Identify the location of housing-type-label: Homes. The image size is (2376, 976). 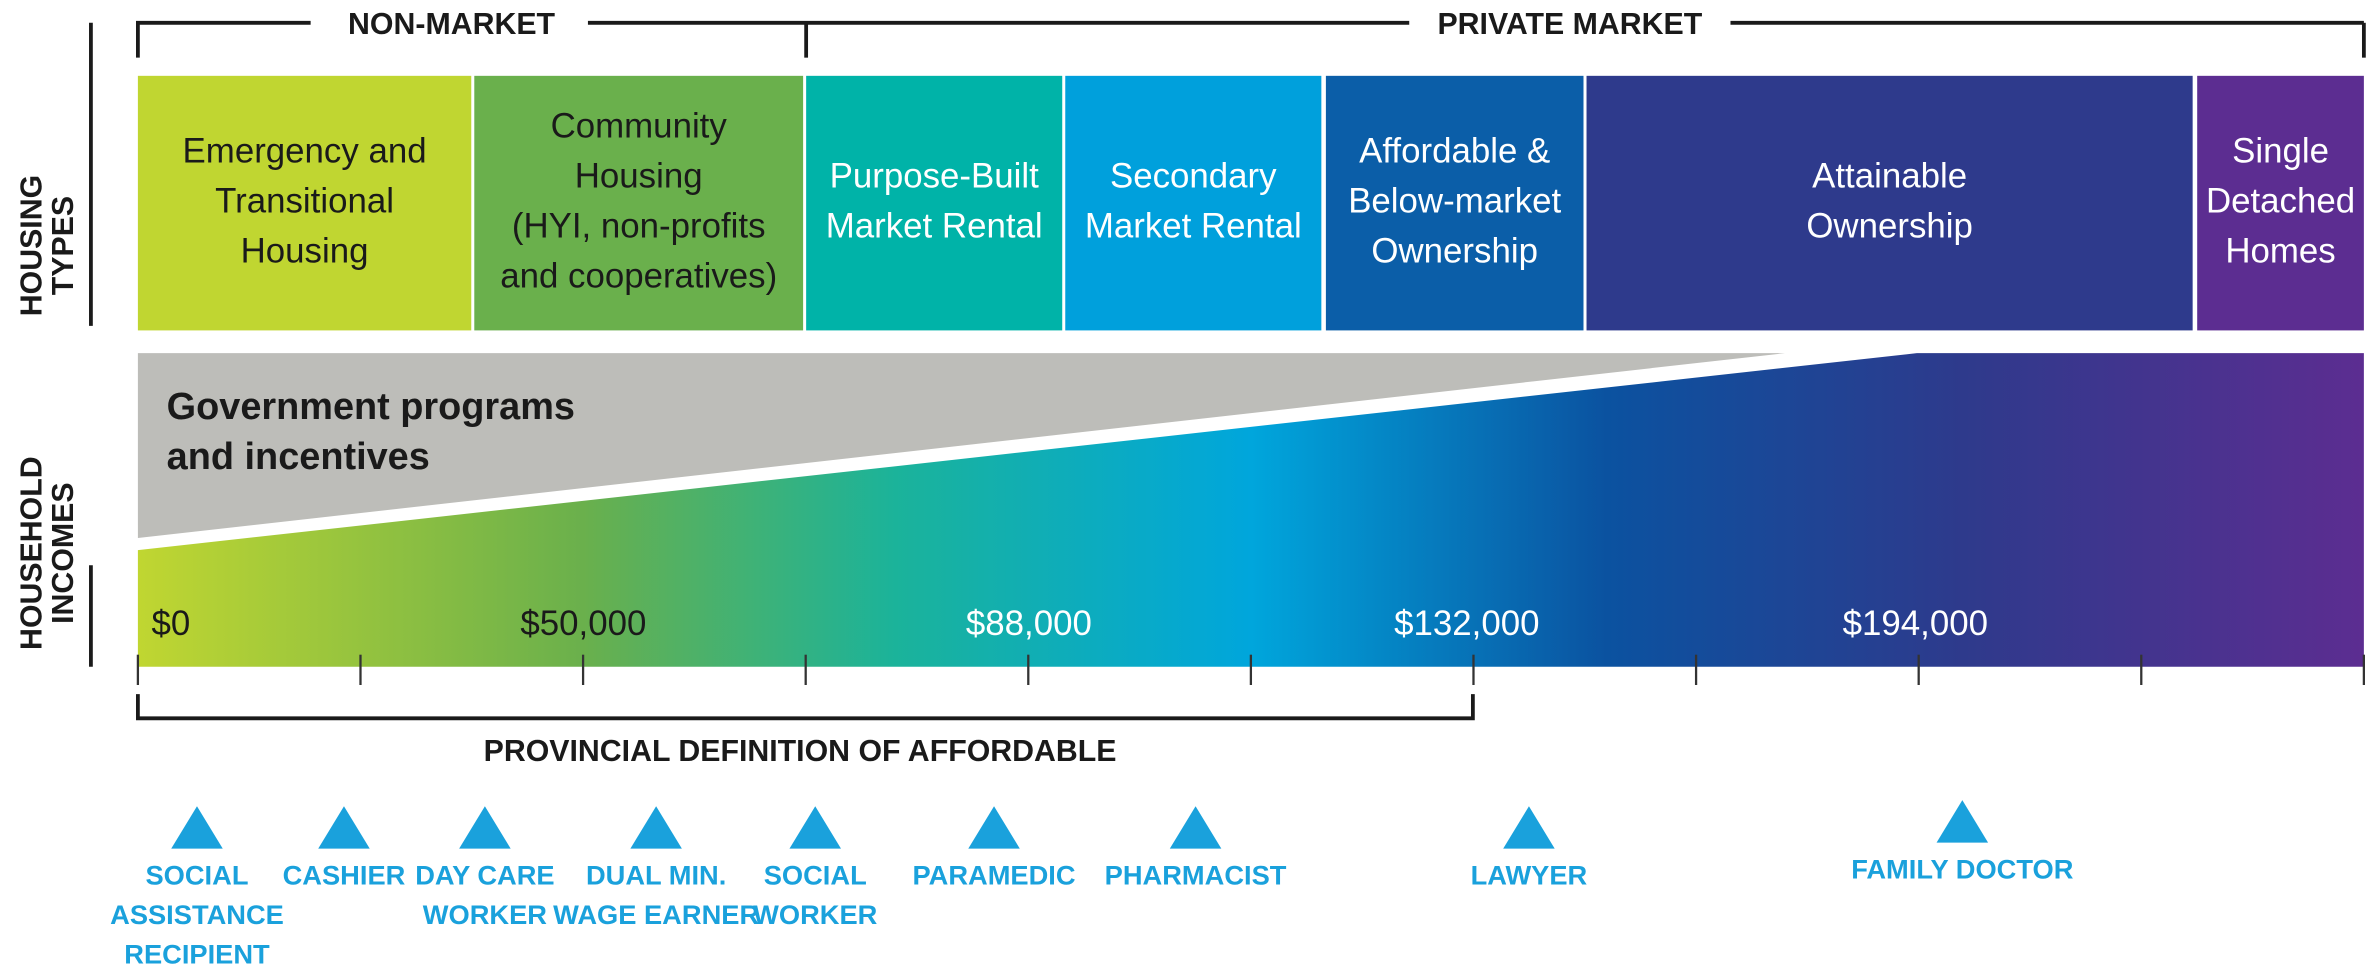
(2280, 250).